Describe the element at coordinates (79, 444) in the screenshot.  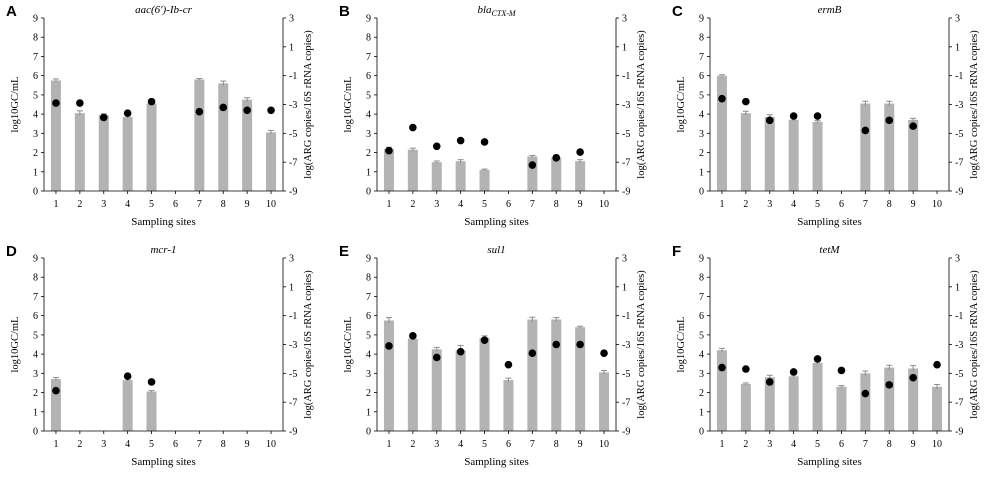
I see `x-tick-label: 2` at that location.